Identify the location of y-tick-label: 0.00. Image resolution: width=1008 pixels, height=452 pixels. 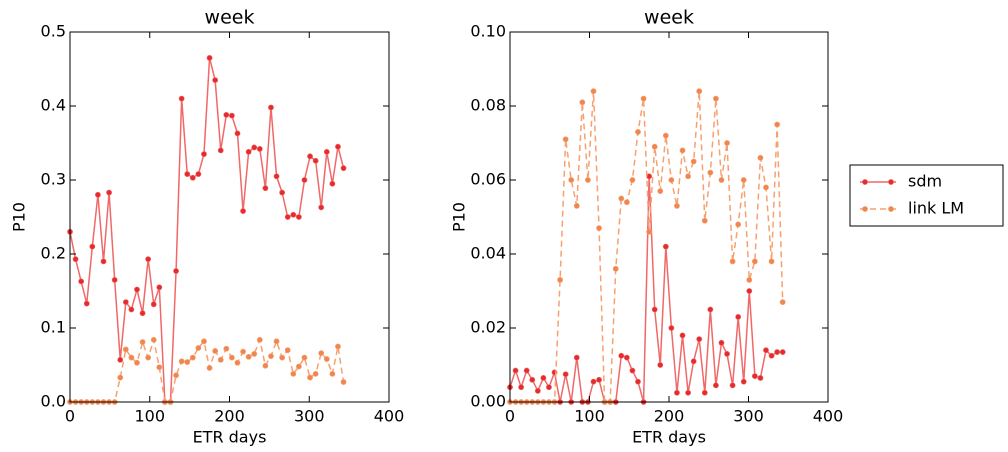
(488, 401).